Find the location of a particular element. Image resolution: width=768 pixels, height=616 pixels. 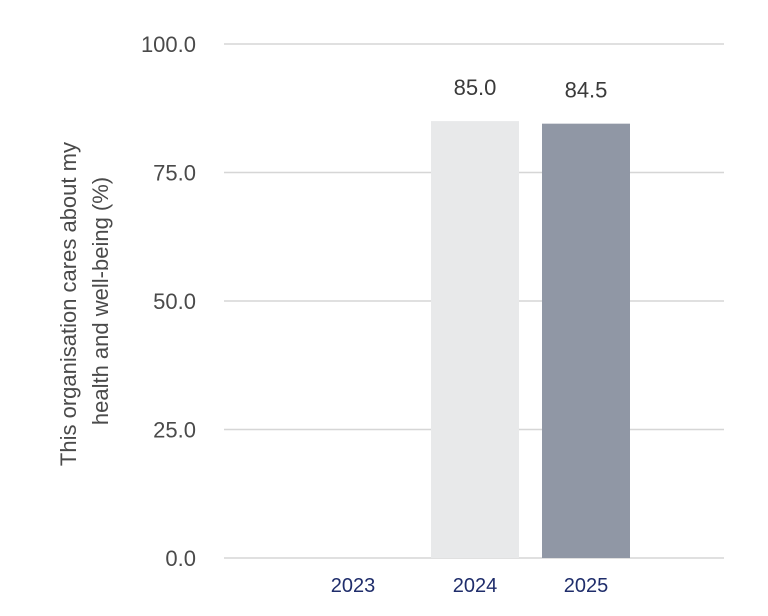

data-labels: 85.0 84.5 is located at coordinates (531, 89).